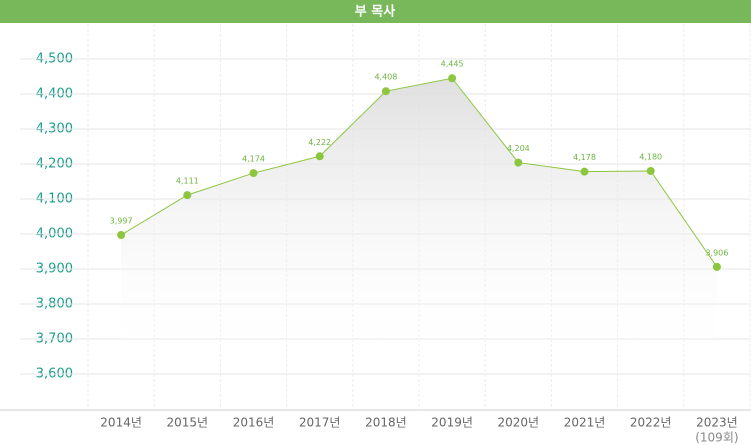 Image resolution: width=751 pixels, height=445 pixels. Describe the element at coordinates (452, 64) in the screenshot. I see `data-label: 4,445` at that location.